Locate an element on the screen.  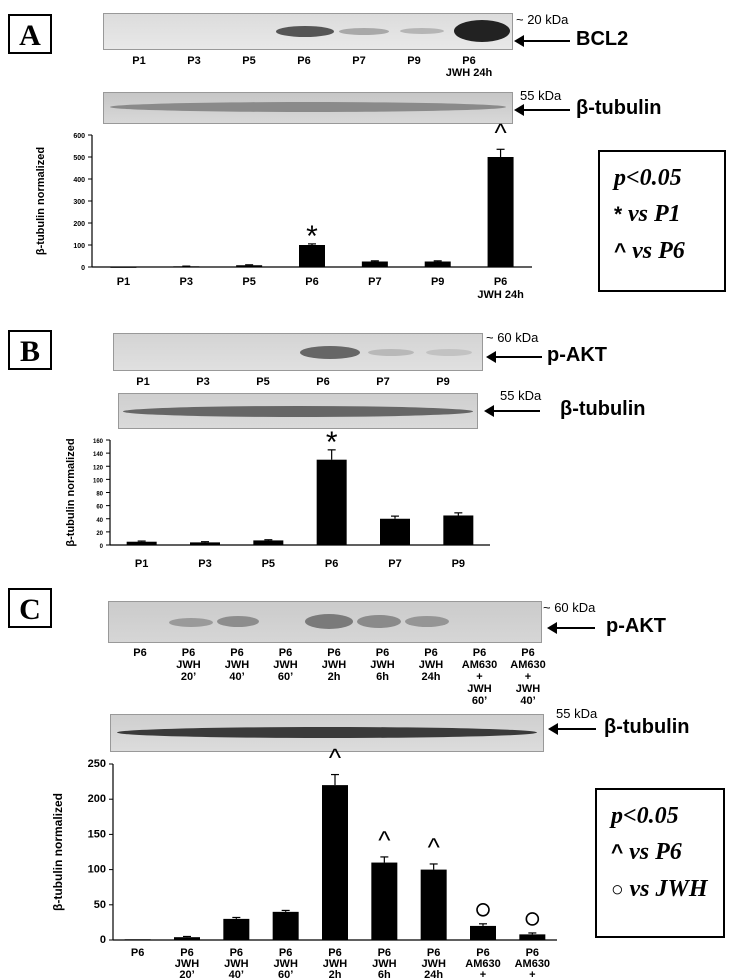
protein-label: BCL2 is located at coordinates (602, 39).